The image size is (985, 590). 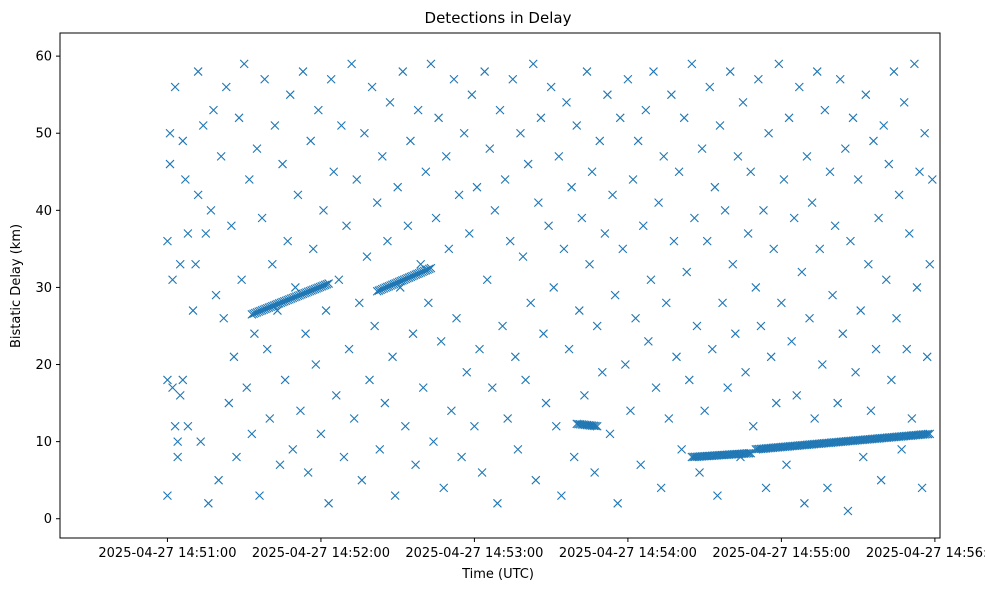 What do you see at coordinates (781, 553) in the screenshot?
I see `x-tick-label: 2025-04-27 14:55:00` at bounding box center [781, 553].